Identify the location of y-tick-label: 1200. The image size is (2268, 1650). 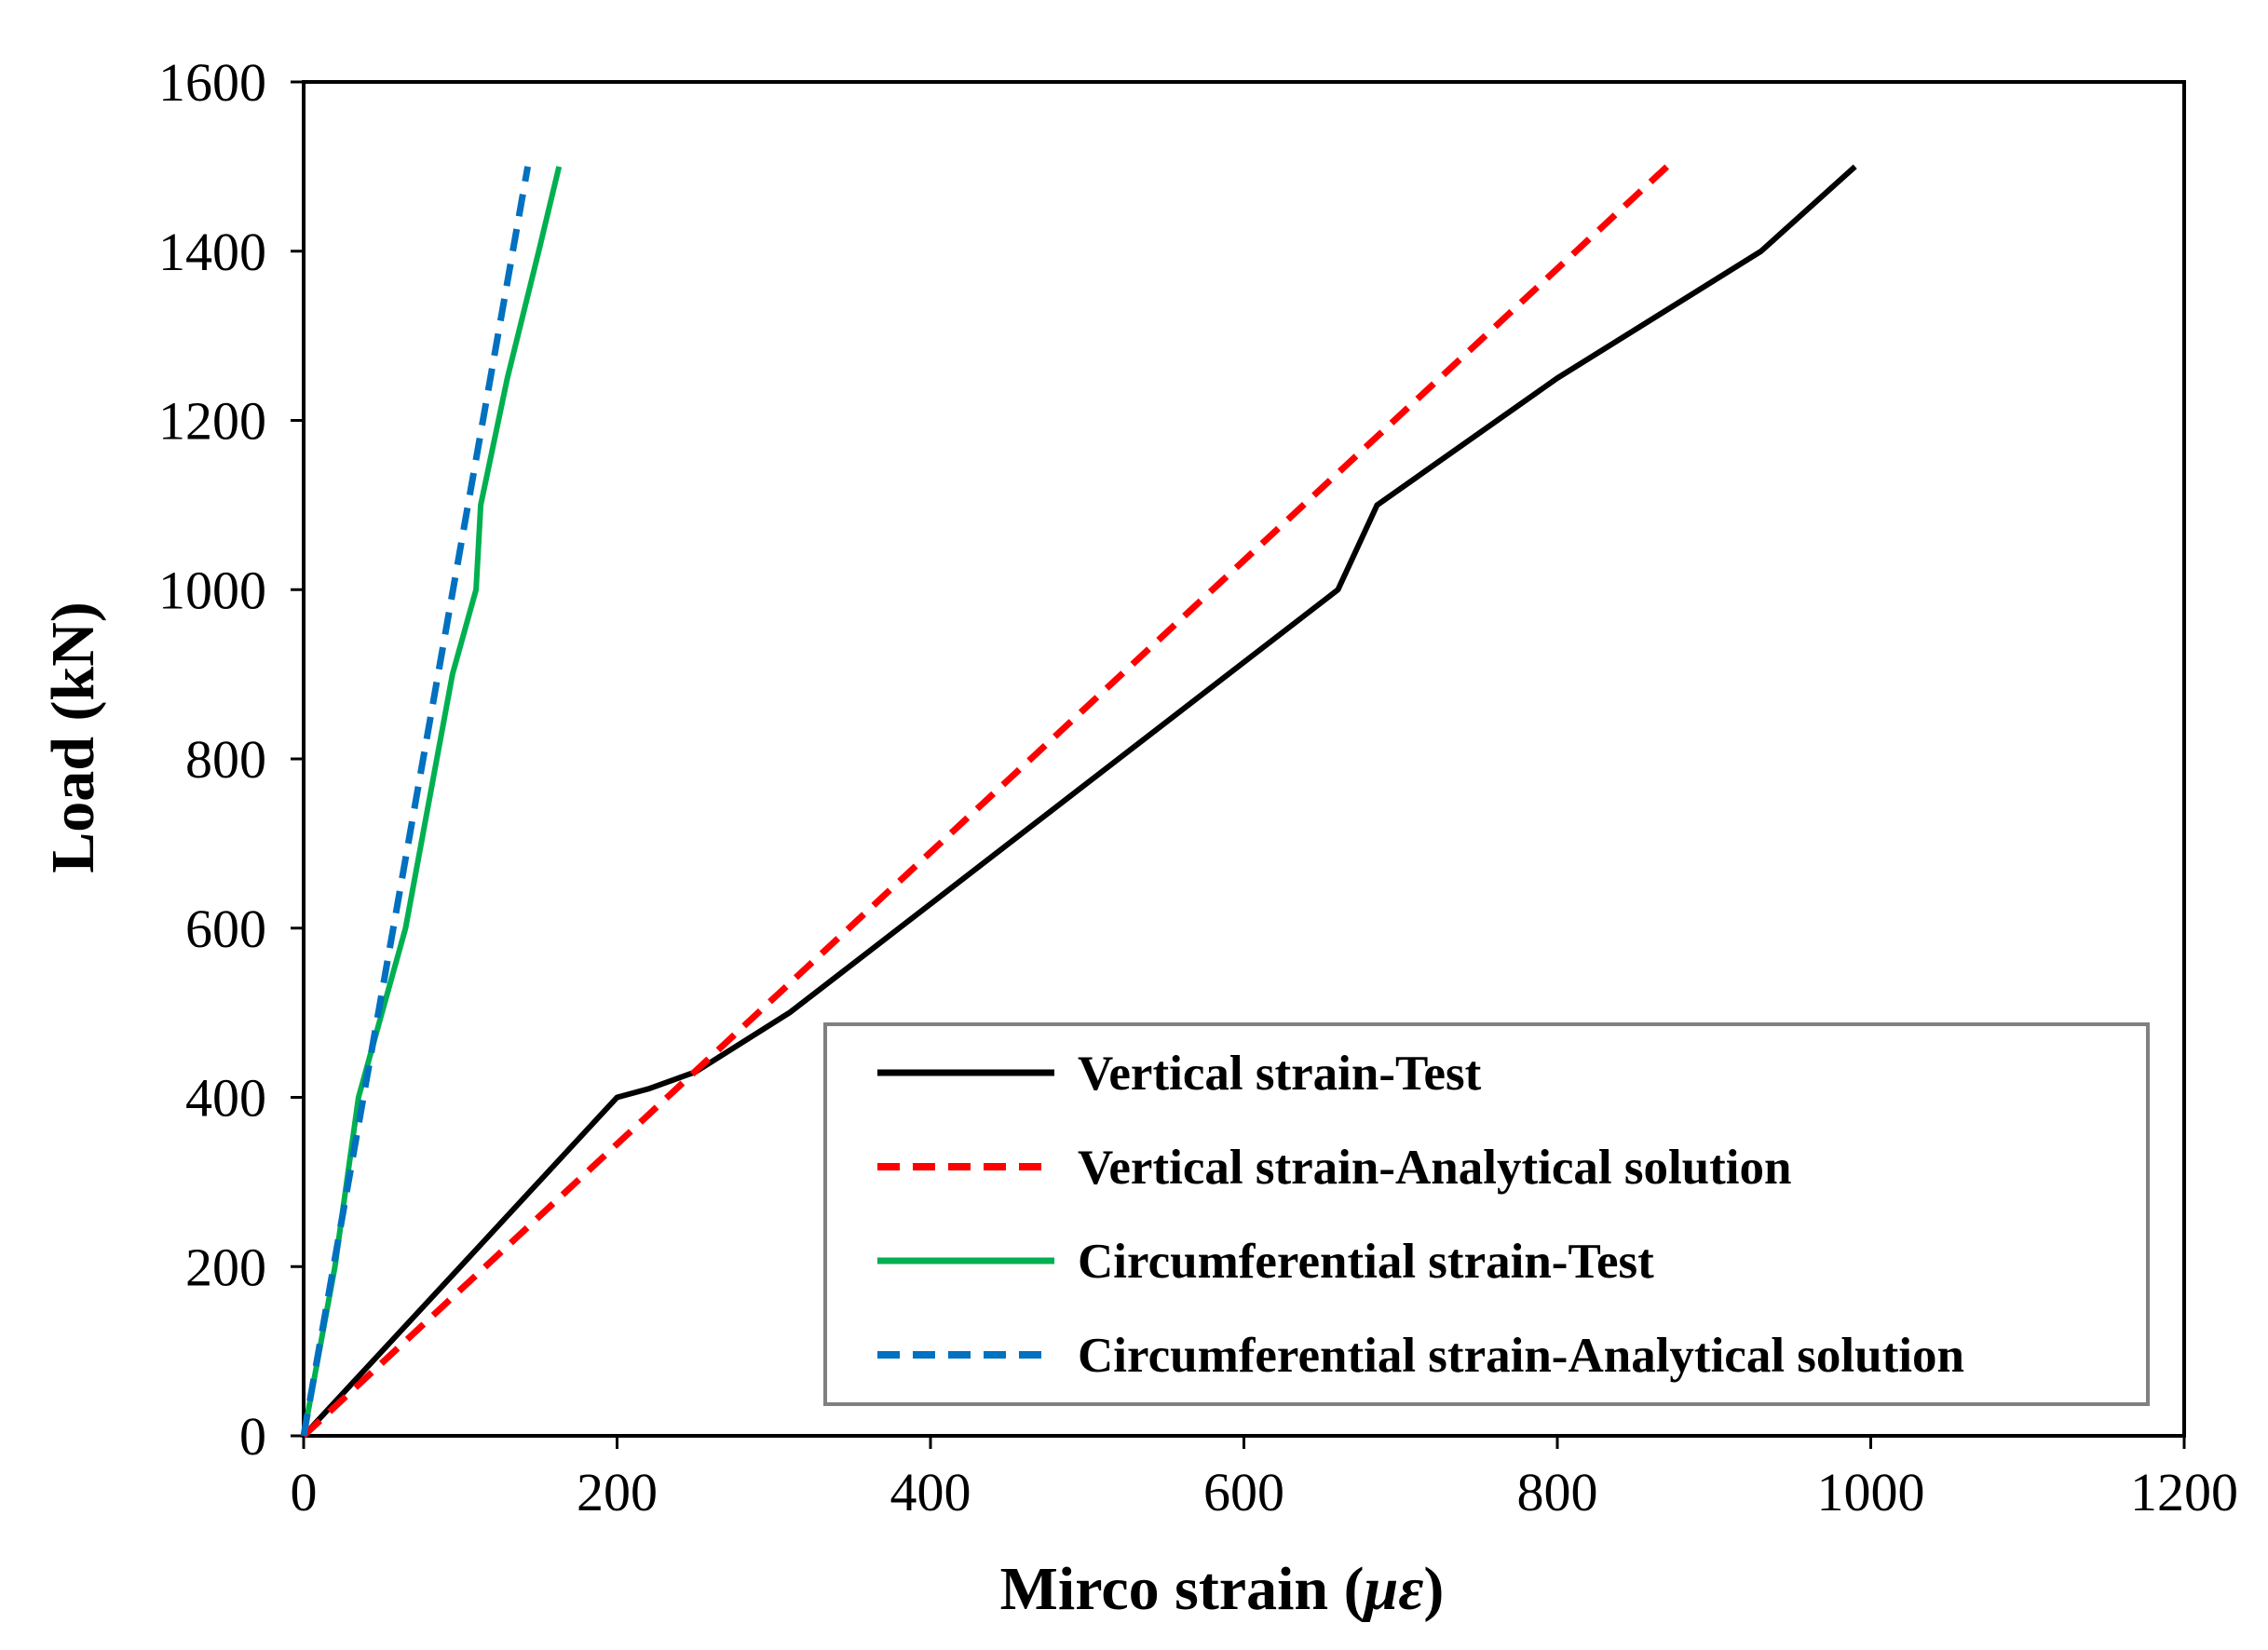
(212, 422).